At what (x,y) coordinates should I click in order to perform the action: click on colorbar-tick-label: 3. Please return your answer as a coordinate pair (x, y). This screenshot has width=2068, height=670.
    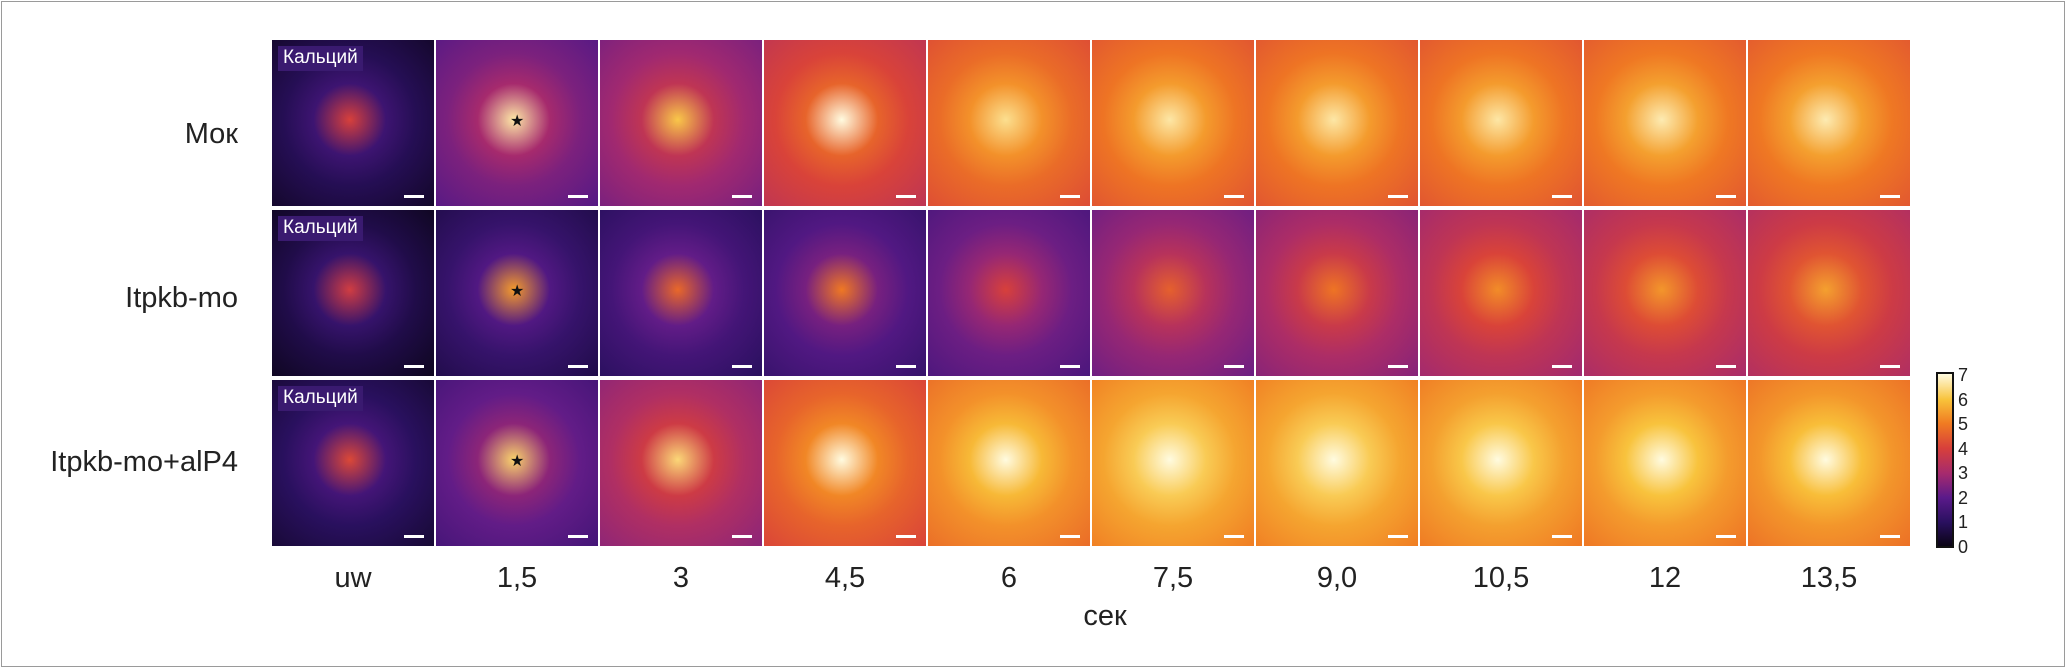
    Looking at the image, I should click on (1963, 473).